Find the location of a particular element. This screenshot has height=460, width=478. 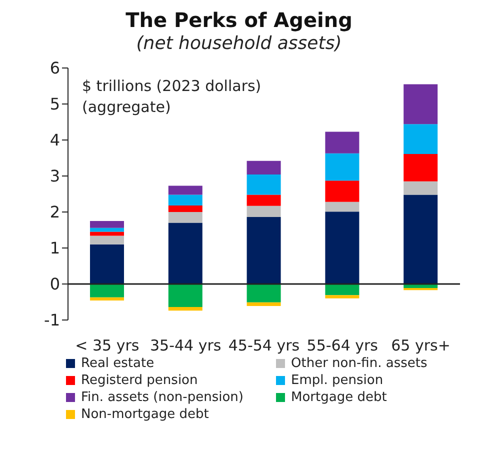

y-tick-label: -1 is located at coordinates (52, 320).